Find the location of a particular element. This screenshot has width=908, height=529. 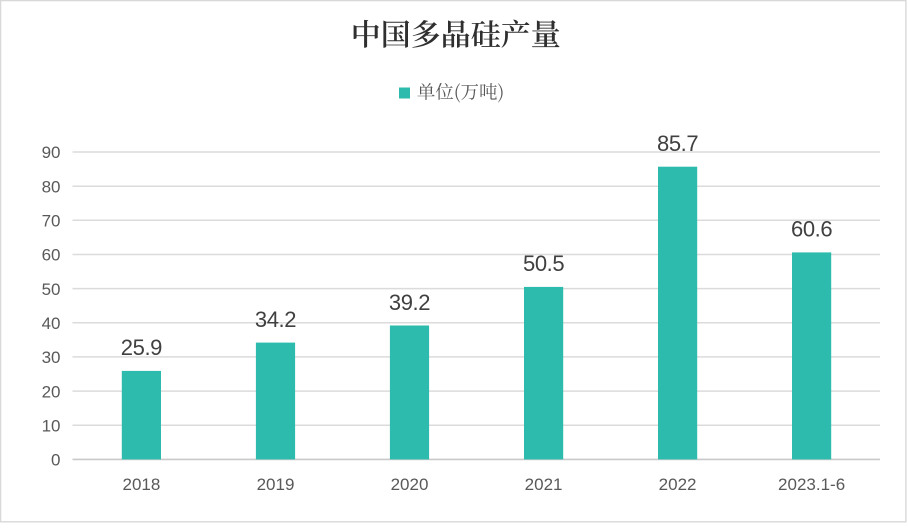

svg-text: 2022 is located at coordinates (678, 484).